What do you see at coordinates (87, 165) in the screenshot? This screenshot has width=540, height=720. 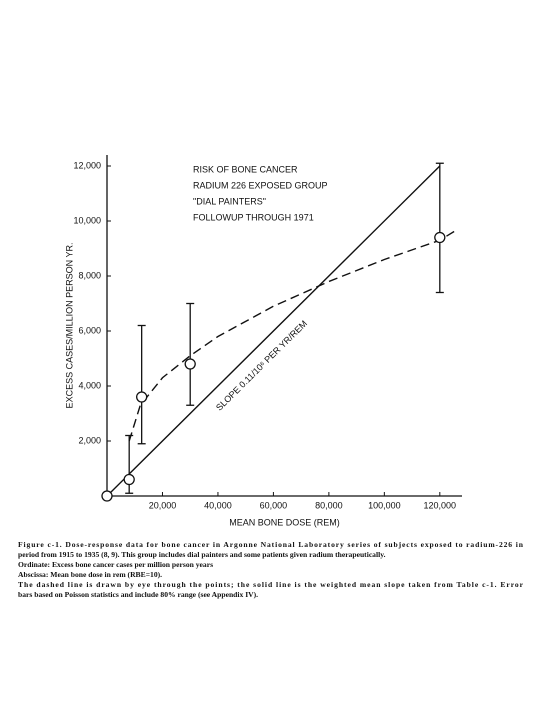 I see `y-tick-label: 12,000` at bounding box center [87, 165].